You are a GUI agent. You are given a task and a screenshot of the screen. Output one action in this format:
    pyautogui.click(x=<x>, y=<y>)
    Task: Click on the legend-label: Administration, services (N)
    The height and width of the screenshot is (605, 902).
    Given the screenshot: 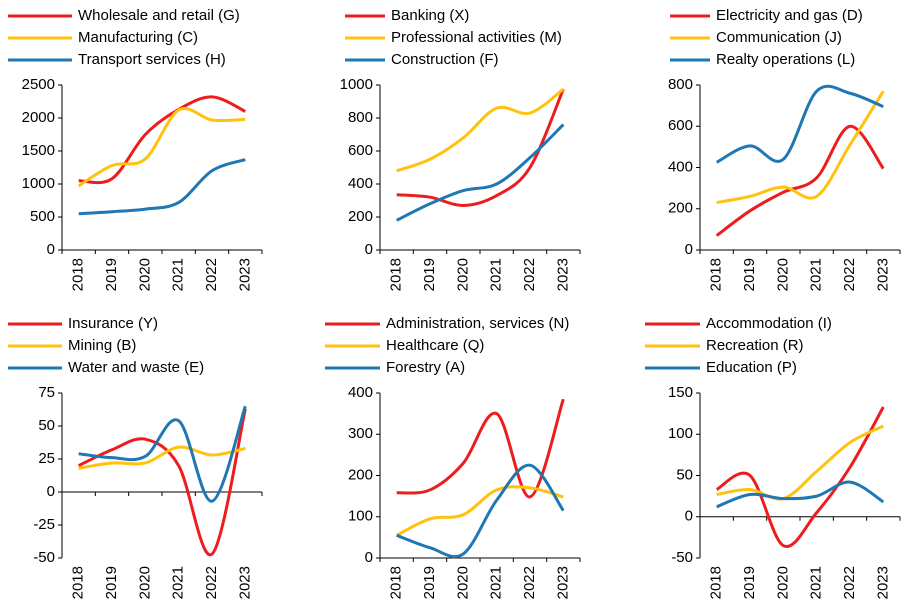 What is the action you would take?
    pyautogui.click(x=477, y=323)
    